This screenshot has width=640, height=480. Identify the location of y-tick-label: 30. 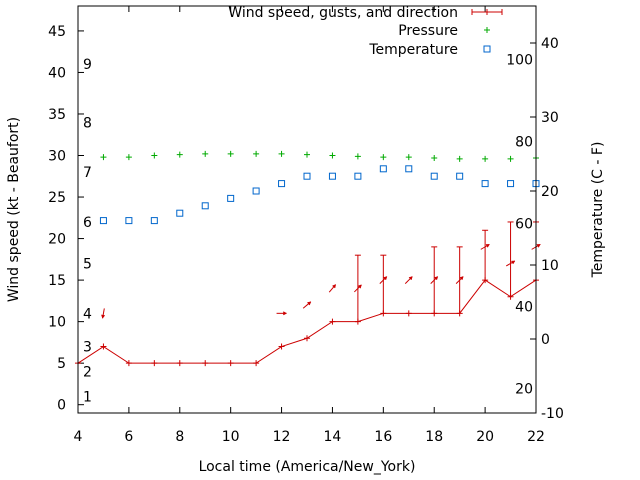
(57, 157).